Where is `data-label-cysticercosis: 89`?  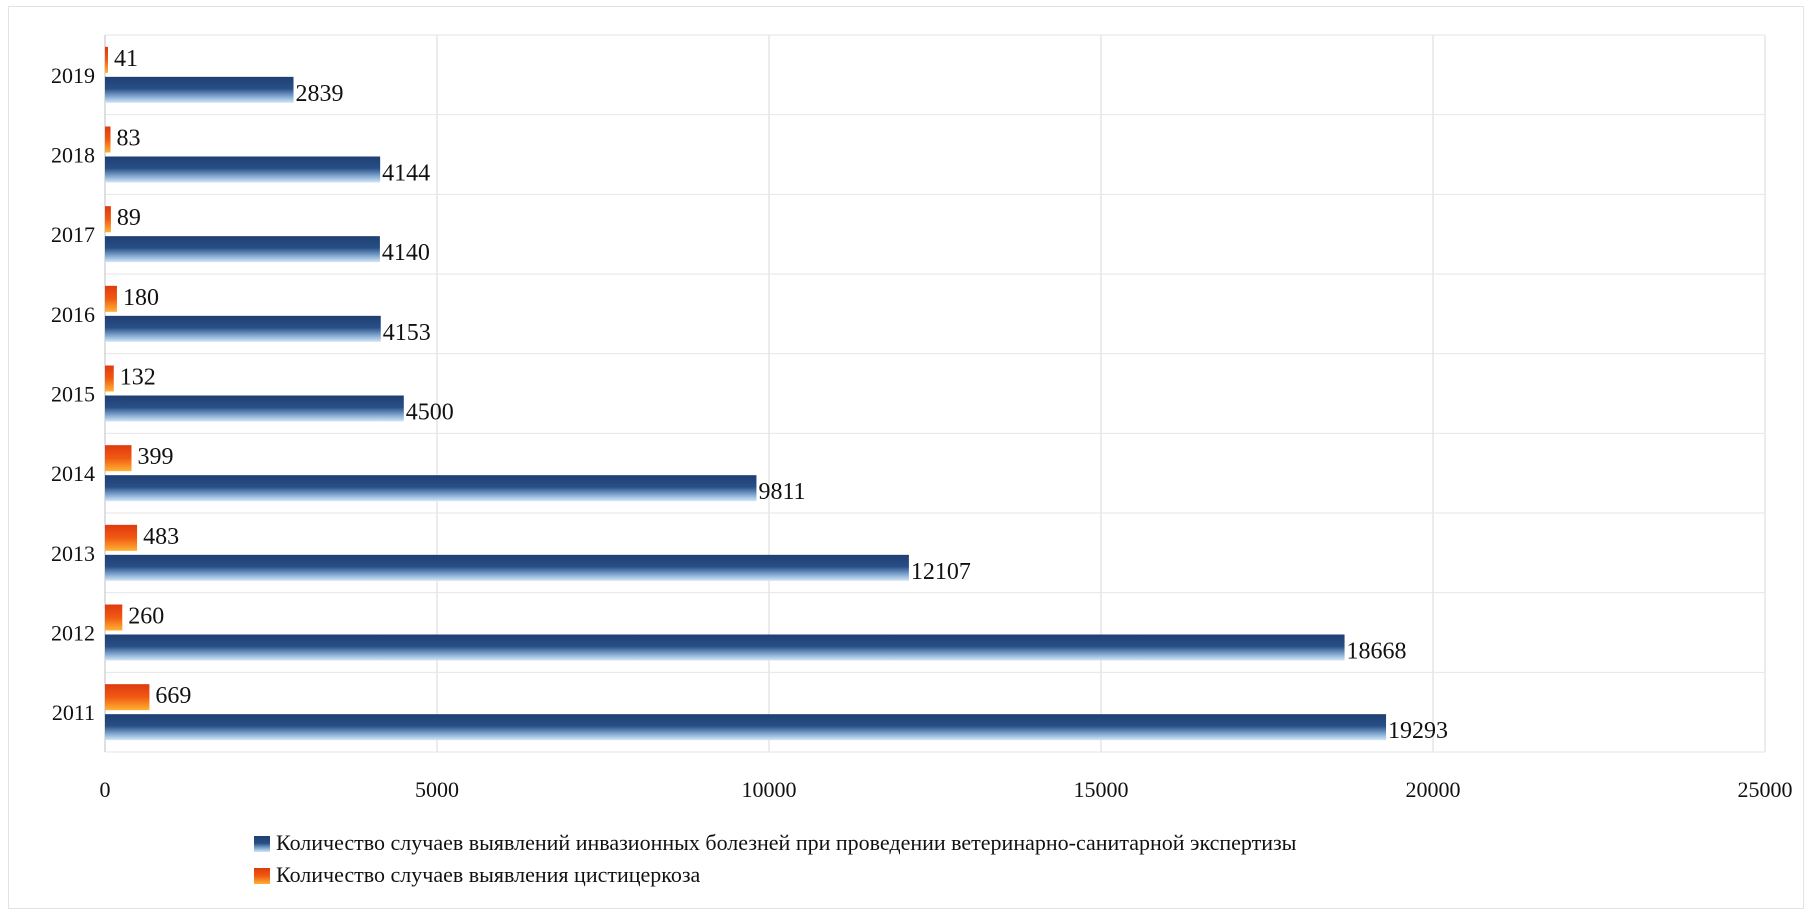
data-label-cysticercosis: 89 is located at coordinates (129, 218).